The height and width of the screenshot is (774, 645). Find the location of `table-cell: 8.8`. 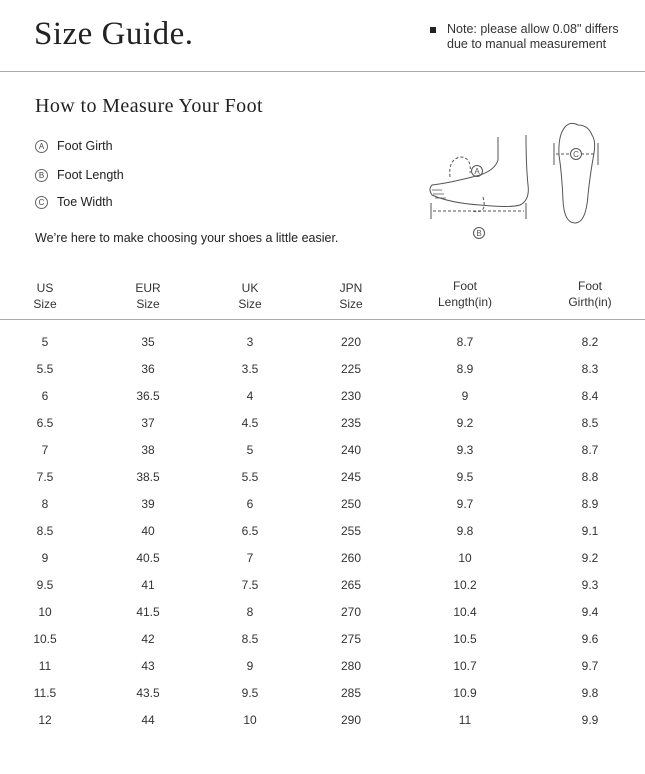

table-cell: 8.8 is located at coordinates (590, 477).